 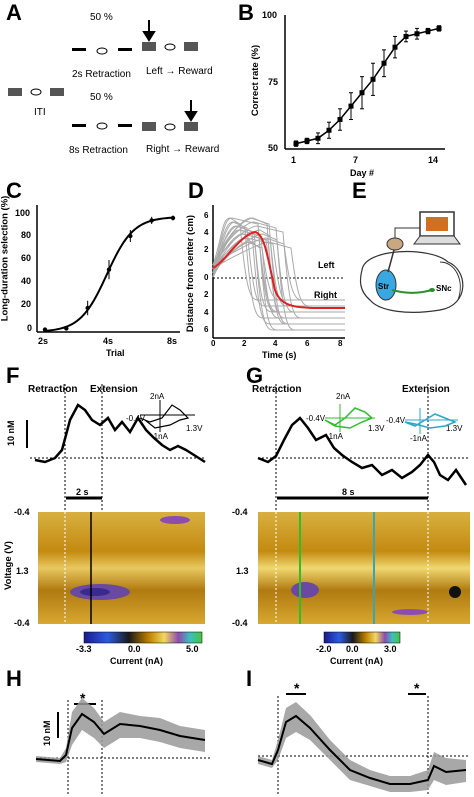 I want to click on trajectory-plot, so click(x=279, y=272).